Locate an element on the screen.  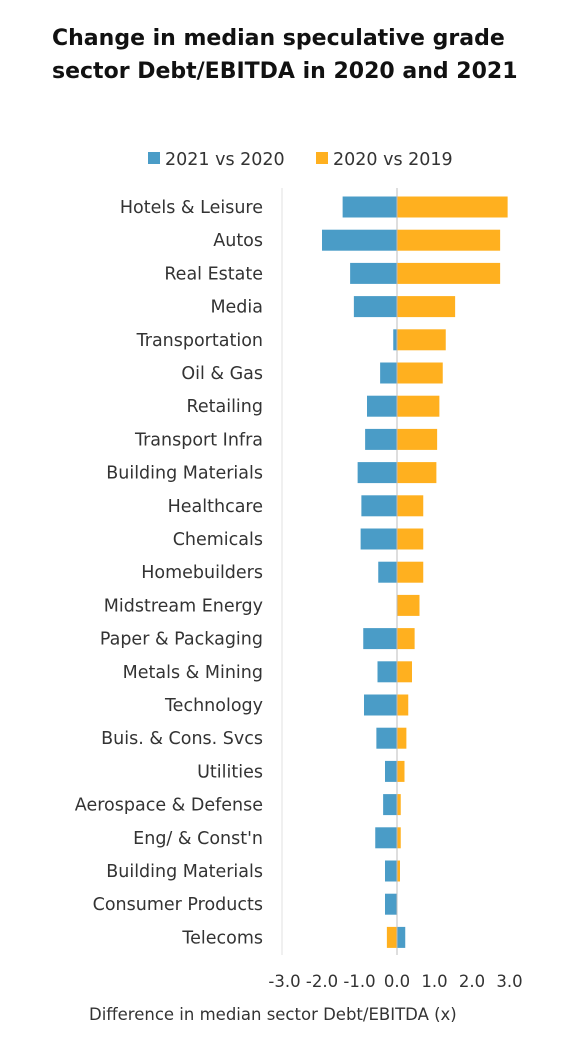
category-label: Utilities is located at coordinates (230, 772).